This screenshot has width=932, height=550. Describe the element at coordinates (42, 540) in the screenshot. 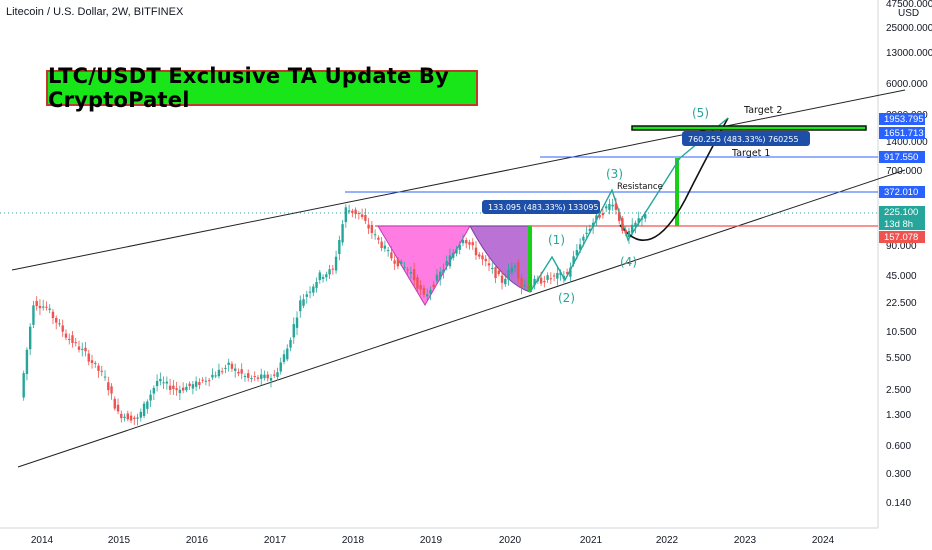

I see `time-tick-label: 2014` at that location.